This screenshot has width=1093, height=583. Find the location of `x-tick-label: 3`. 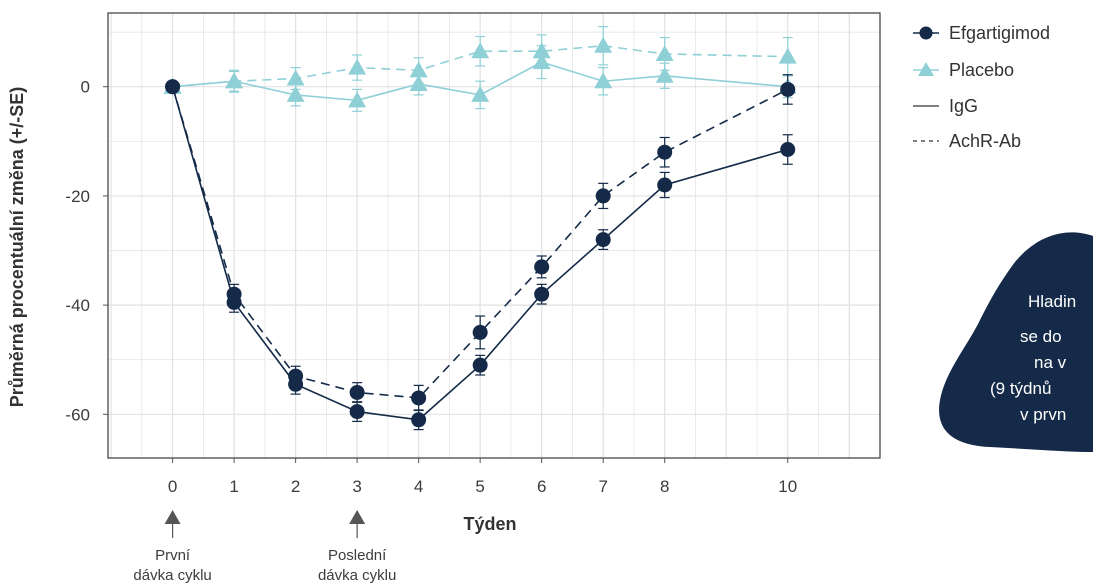

x-tick-label: 3 is located at coordinates (356, 486).